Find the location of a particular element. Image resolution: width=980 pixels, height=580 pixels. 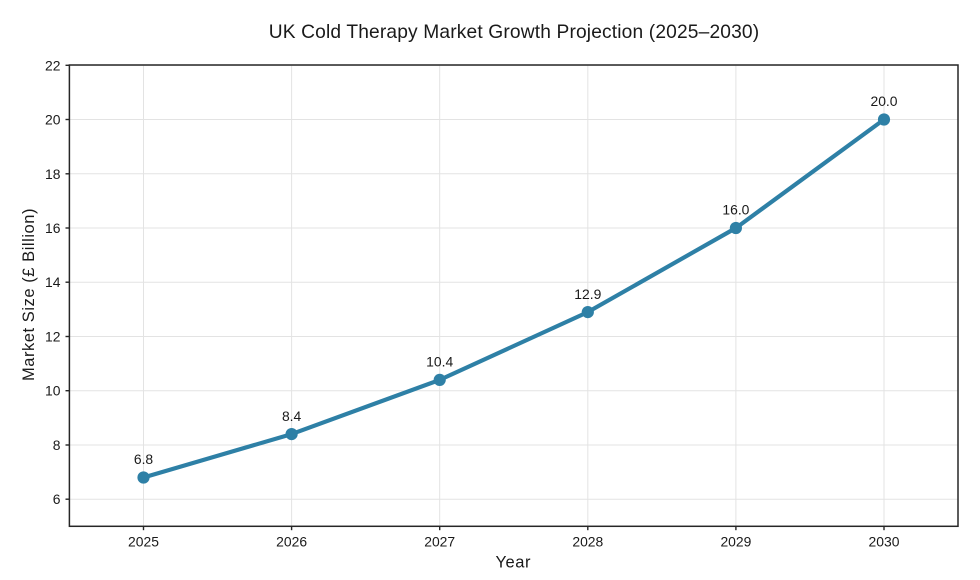

svg-text: 20.0 is located at coordinates (883, 101).